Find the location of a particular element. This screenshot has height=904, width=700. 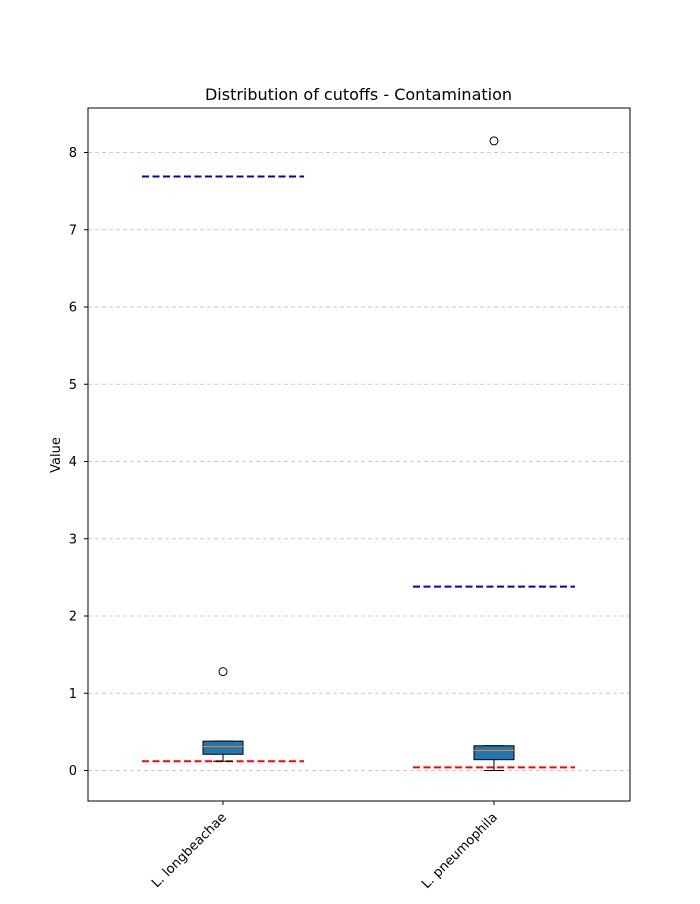

y-tick-label: 5 is located at coordinates (73, 385).